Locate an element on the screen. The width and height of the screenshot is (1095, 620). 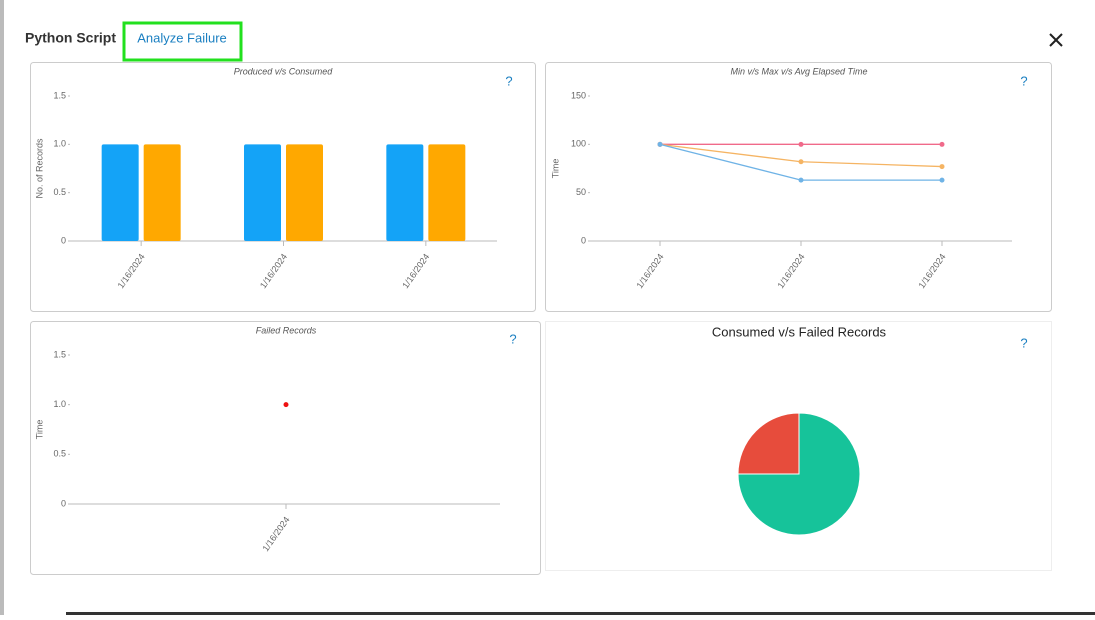
chart-title: Consumed v/s Failed Records is located at coordinates (799, 331).